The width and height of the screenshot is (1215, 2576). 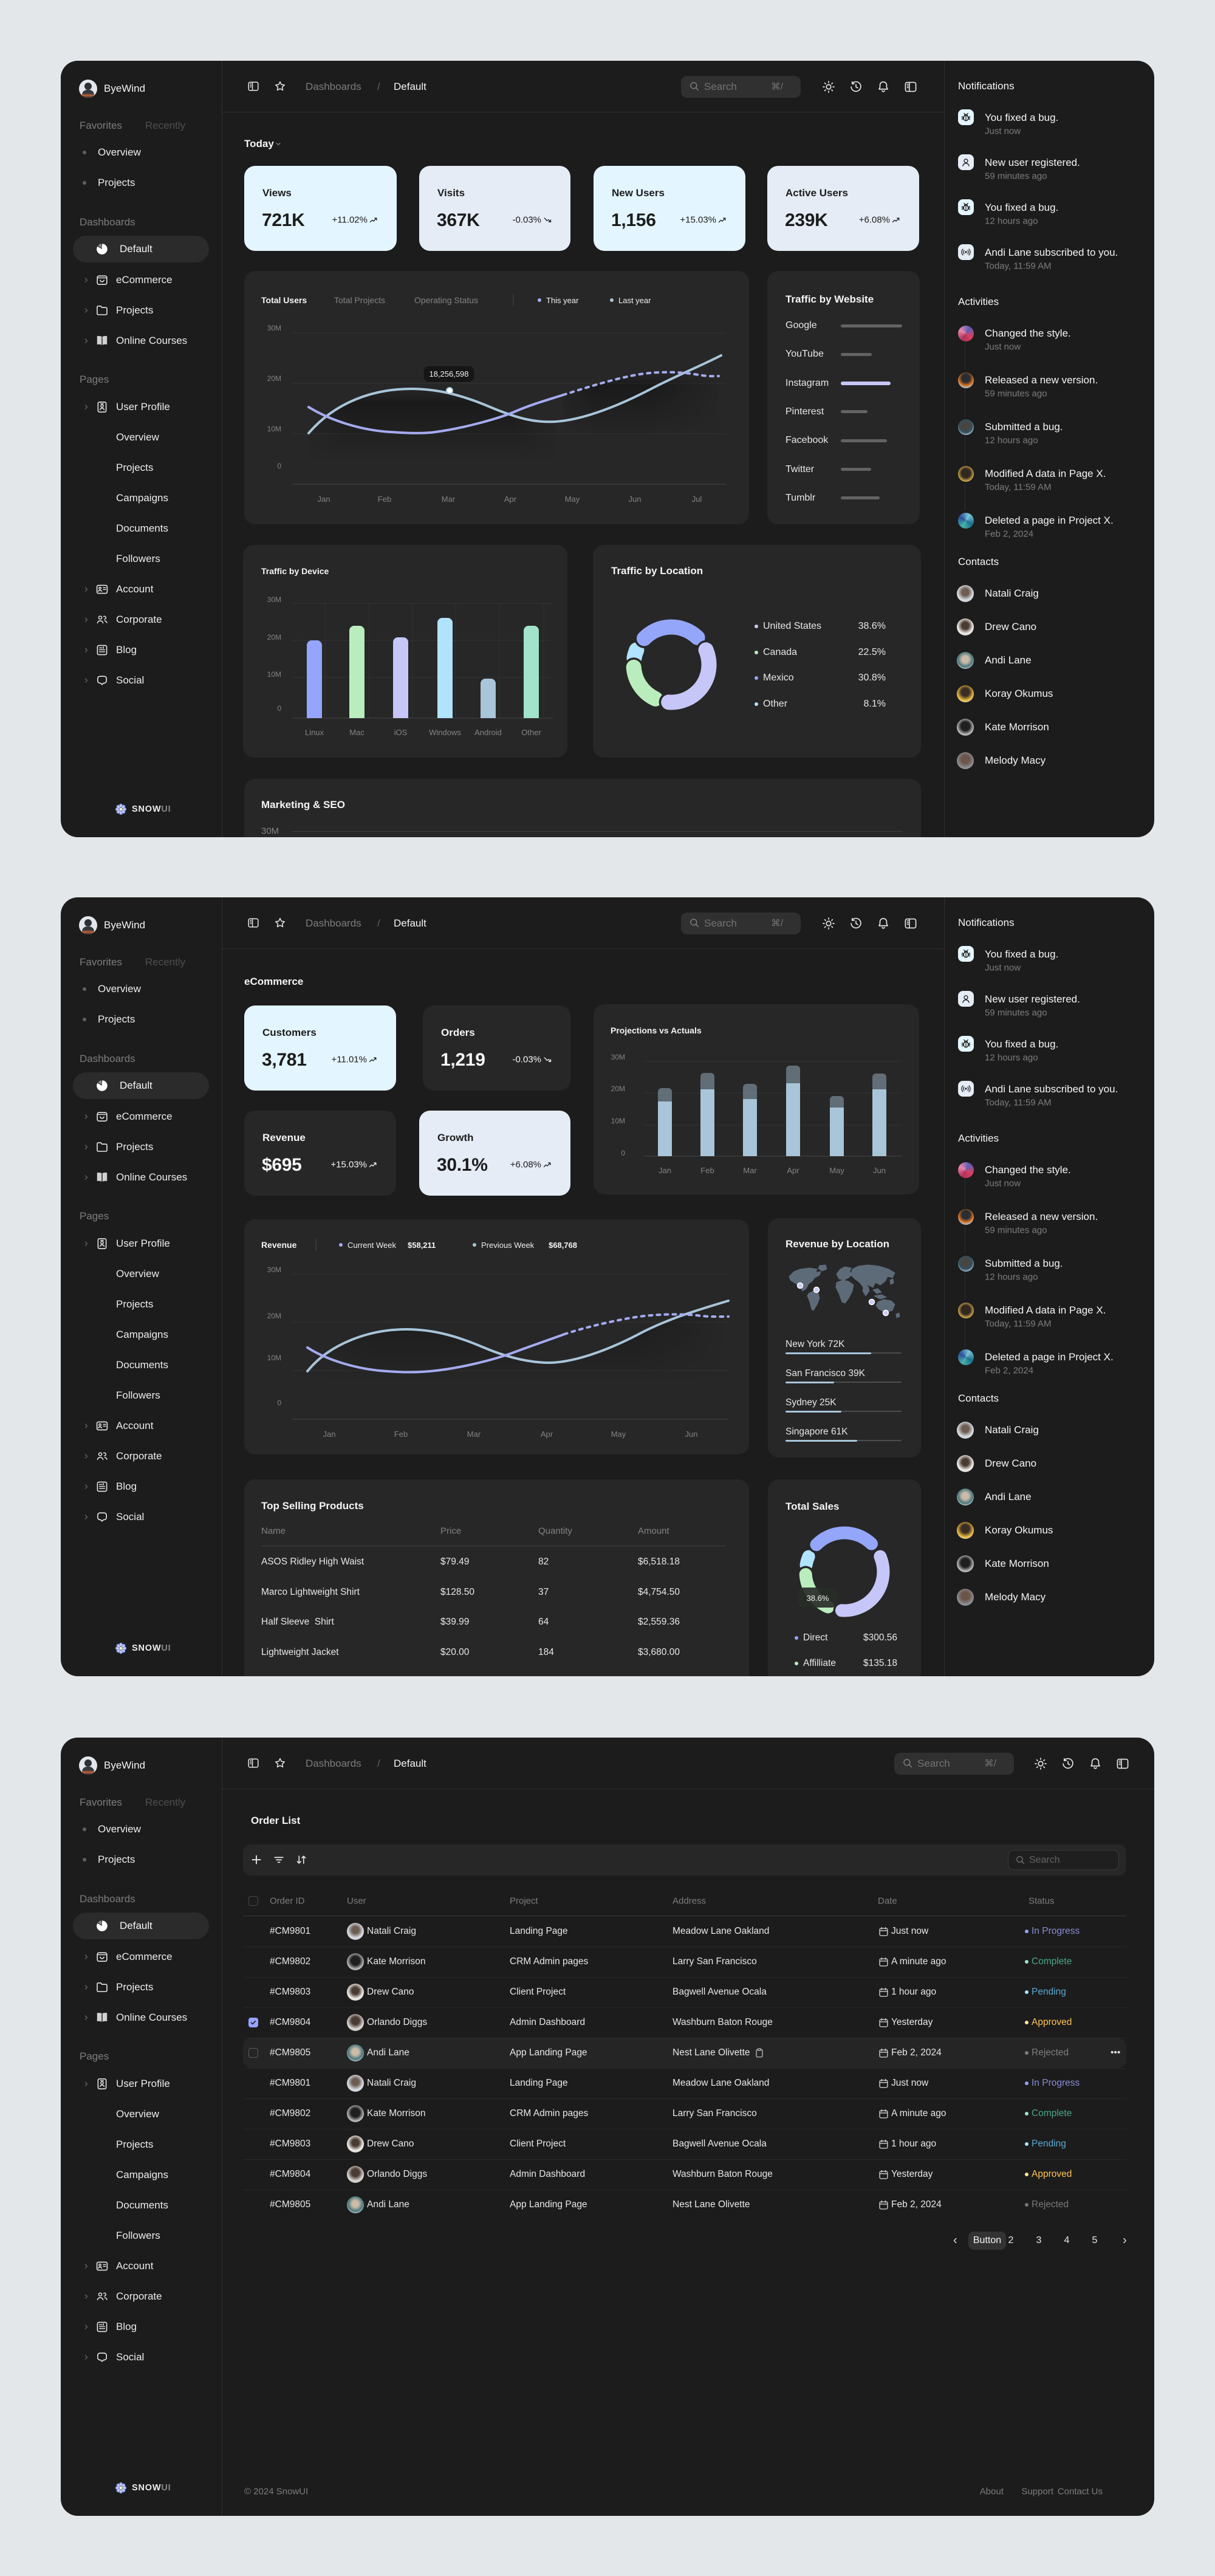 What do you see at coordinates (563, 1245) in the screenshot?
I see `svg-text: $68,768` at bounding box center [563, 1245].